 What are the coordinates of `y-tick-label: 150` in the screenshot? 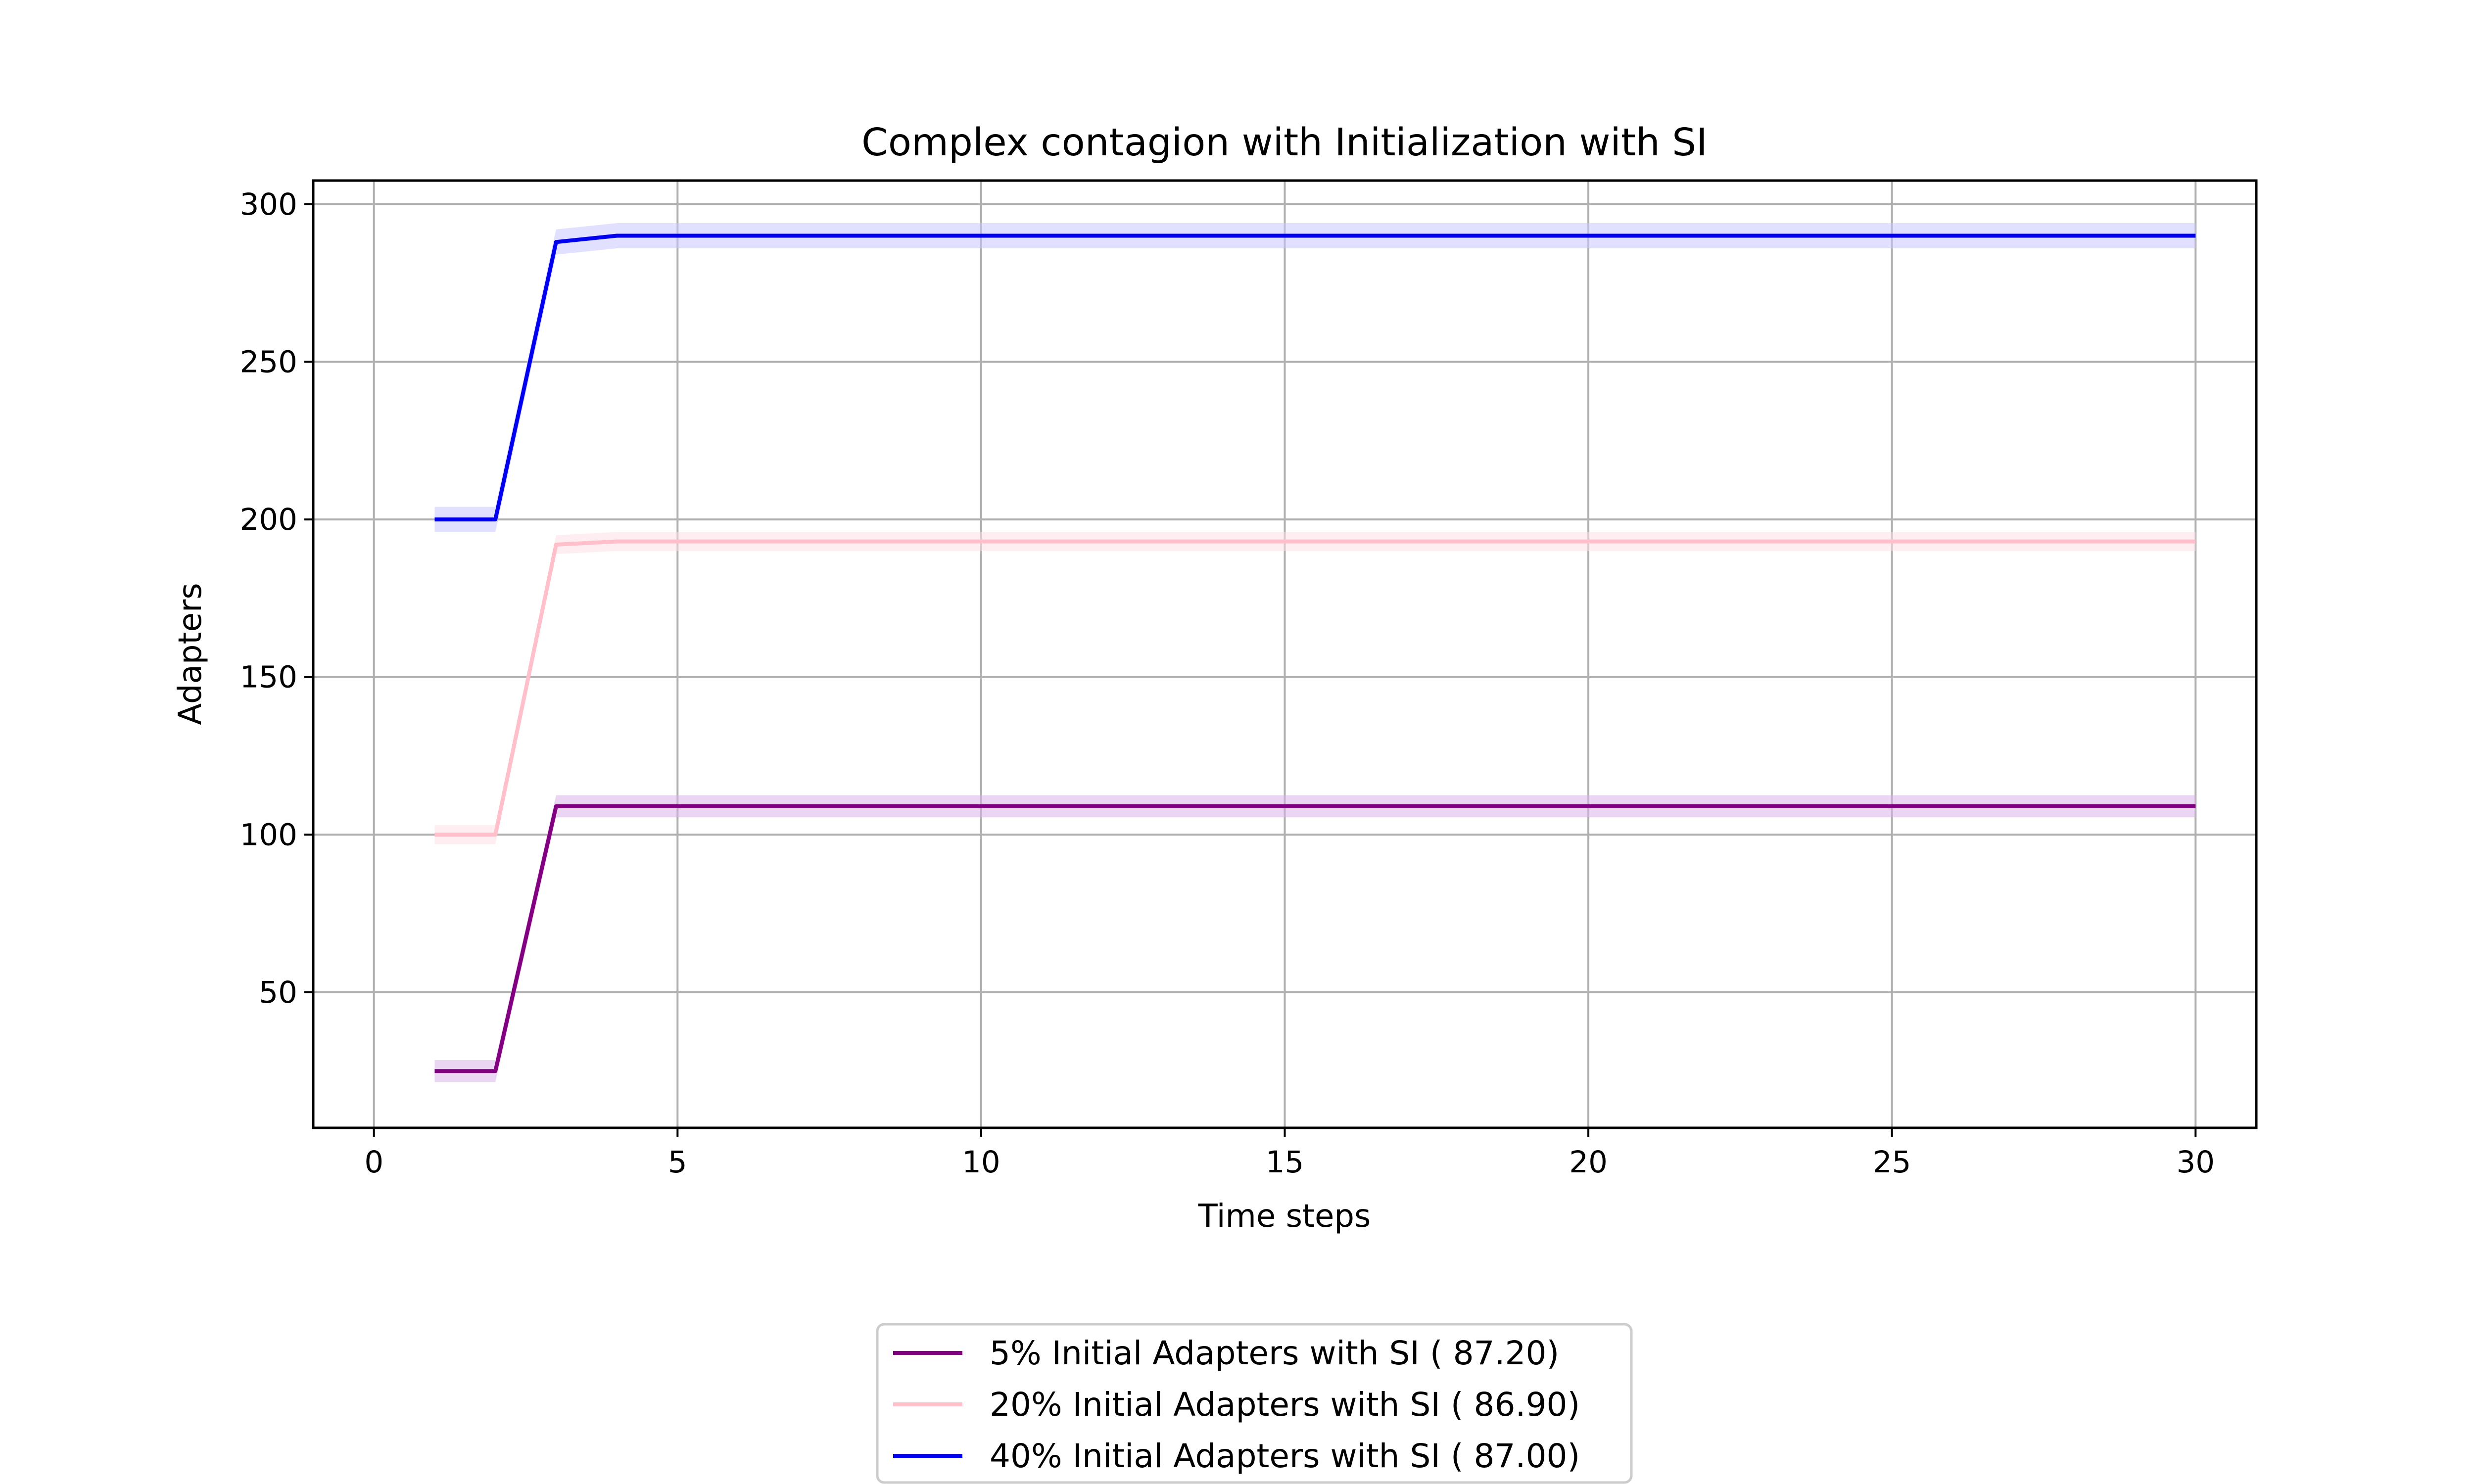 It's located at (269, 677).